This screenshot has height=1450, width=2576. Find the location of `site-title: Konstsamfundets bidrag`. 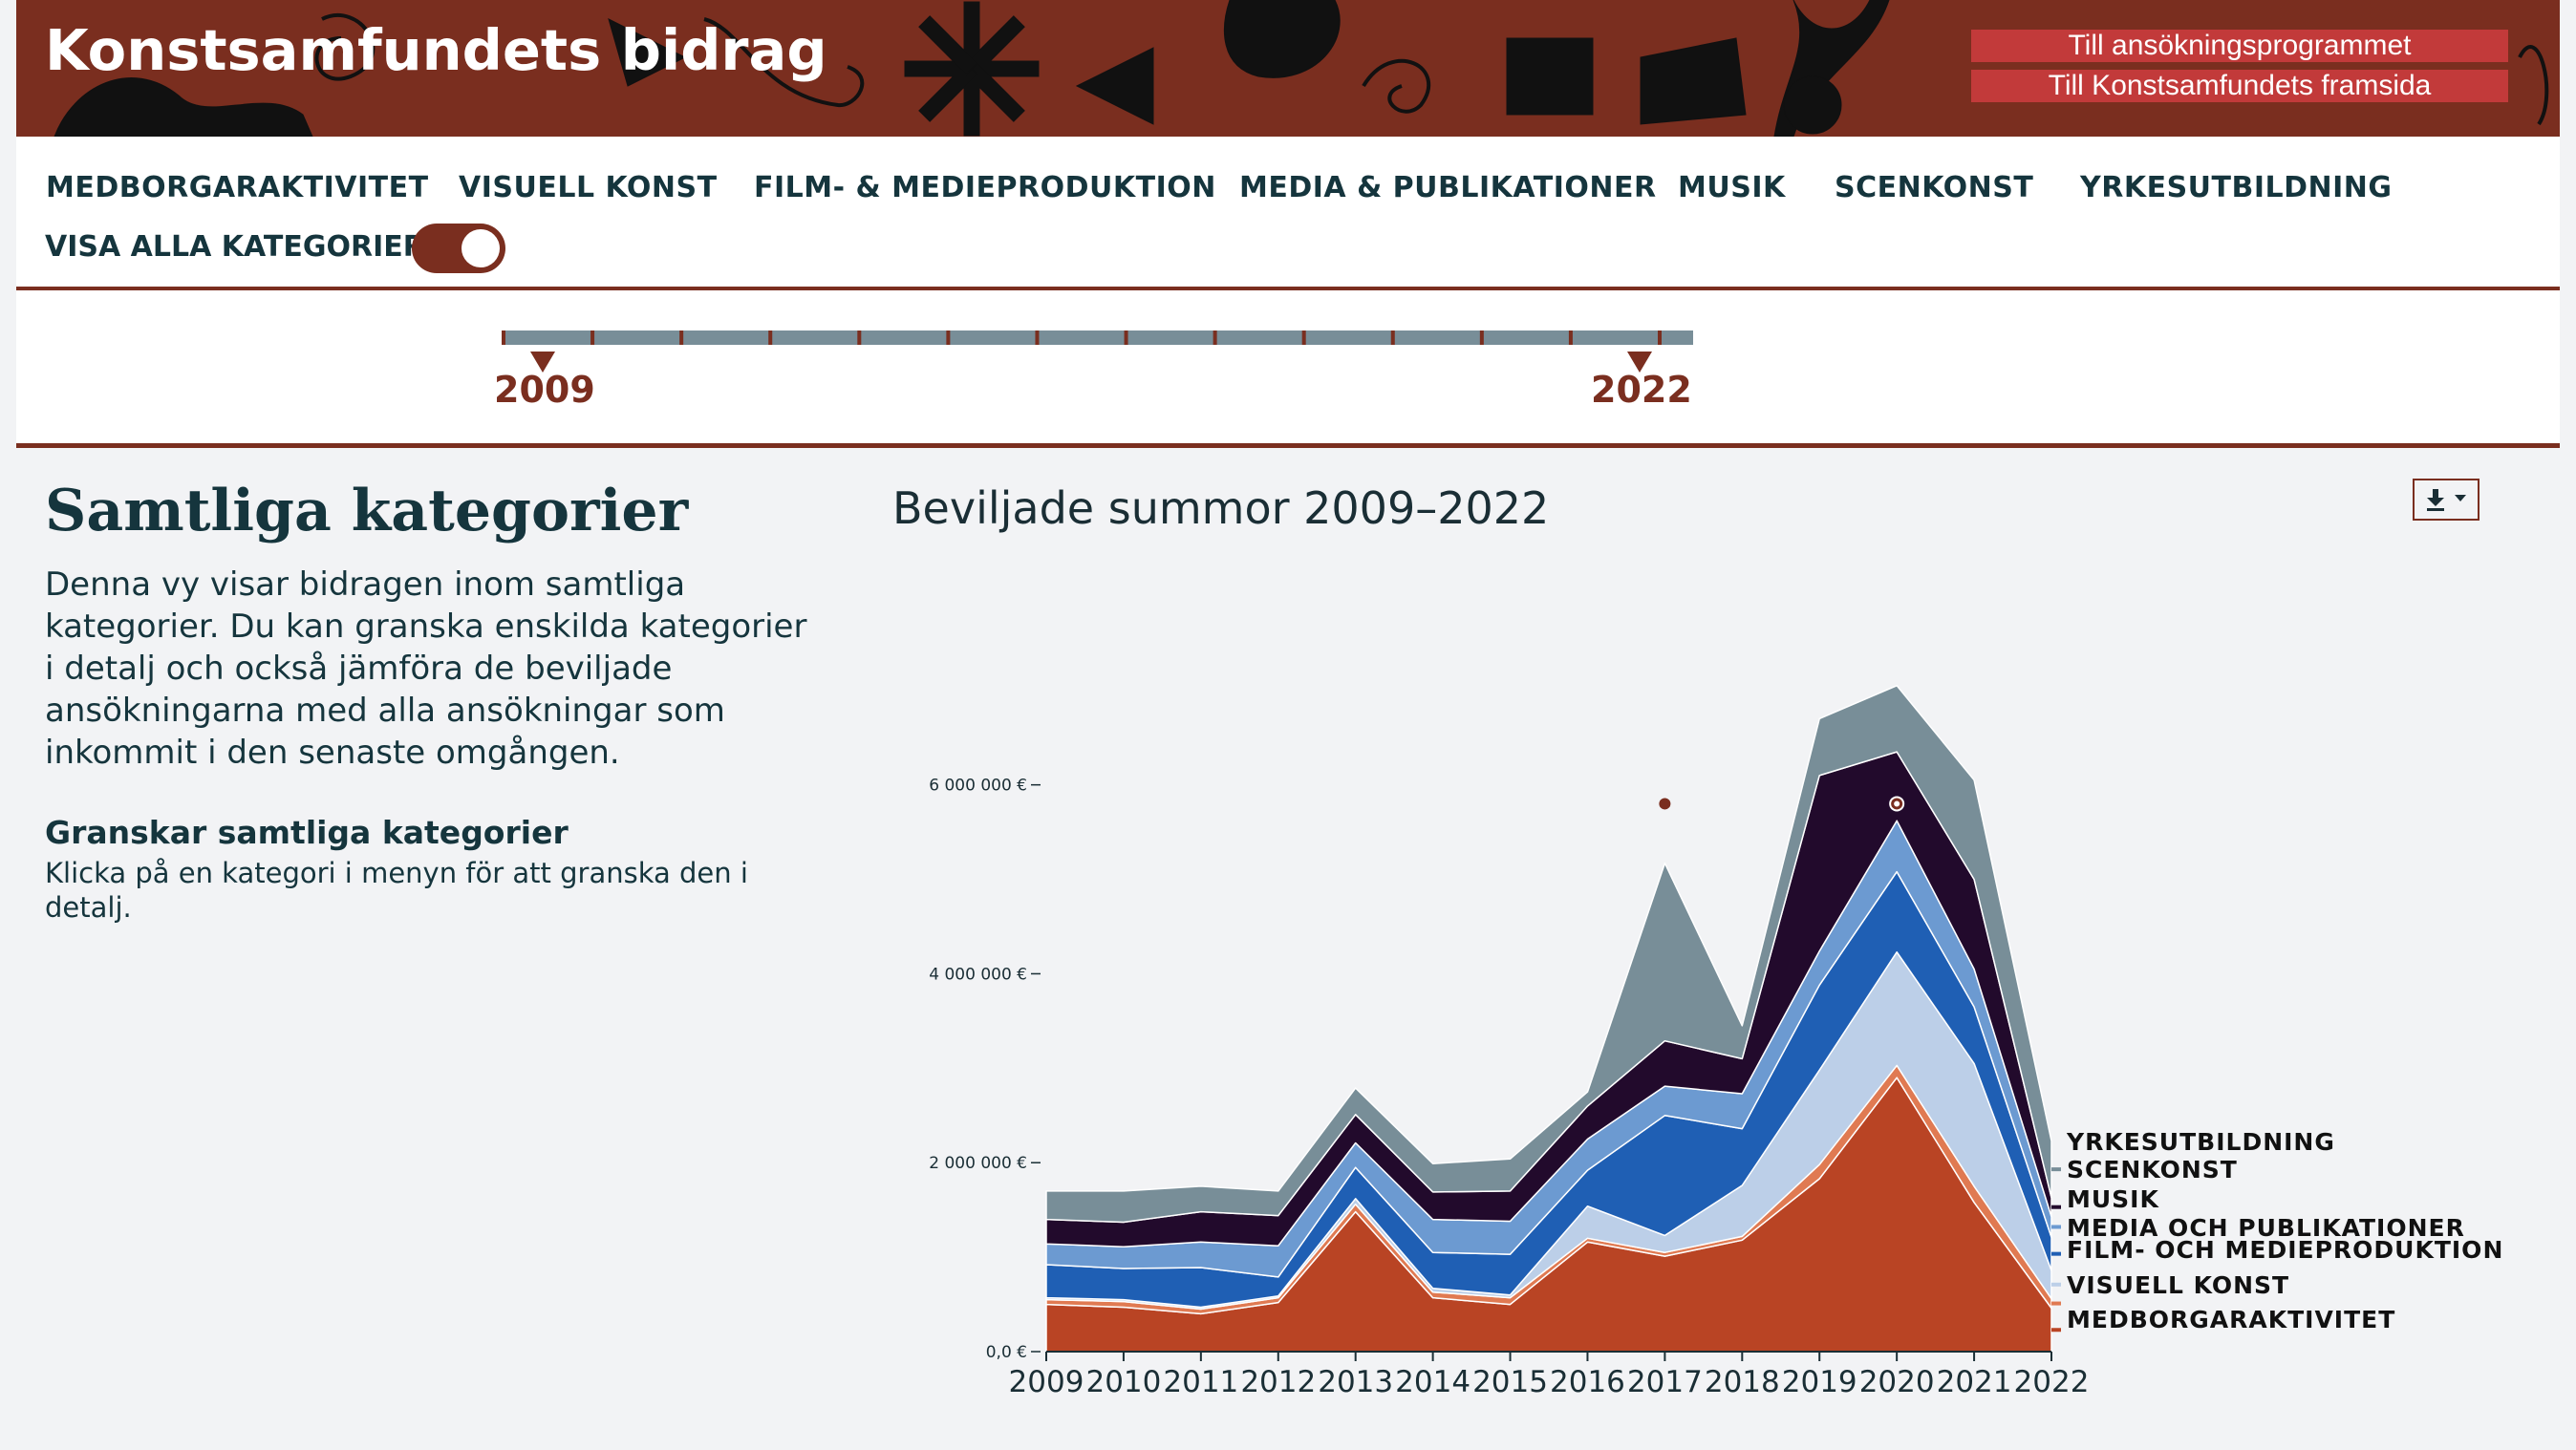

site-title: Konstsamfundets bidrag is located at coordinates (436, 50).